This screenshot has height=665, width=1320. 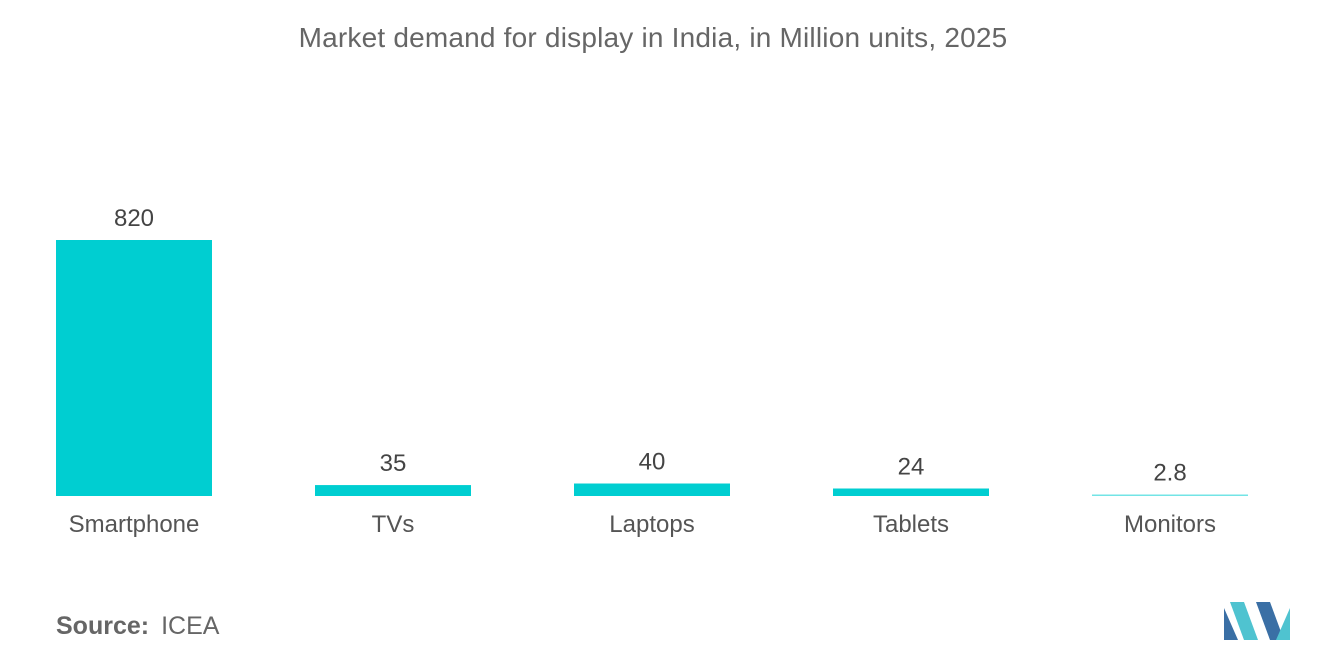 What do you see at coordinates (1170, 524) in the screenshot?
I see `category-label-monitors: Monitors` at bounding box center [1170, 524].